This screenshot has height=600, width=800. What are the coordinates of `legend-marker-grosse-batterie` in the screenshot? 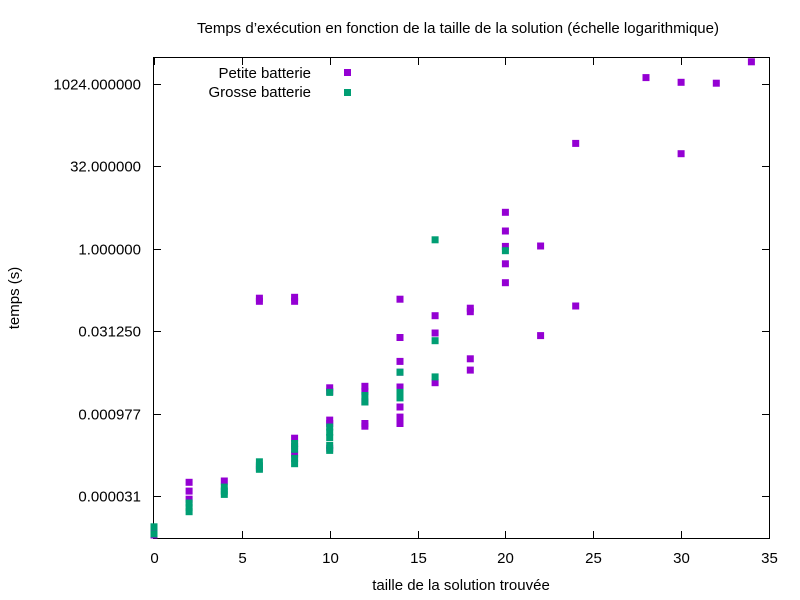 It's located at (347, 92).